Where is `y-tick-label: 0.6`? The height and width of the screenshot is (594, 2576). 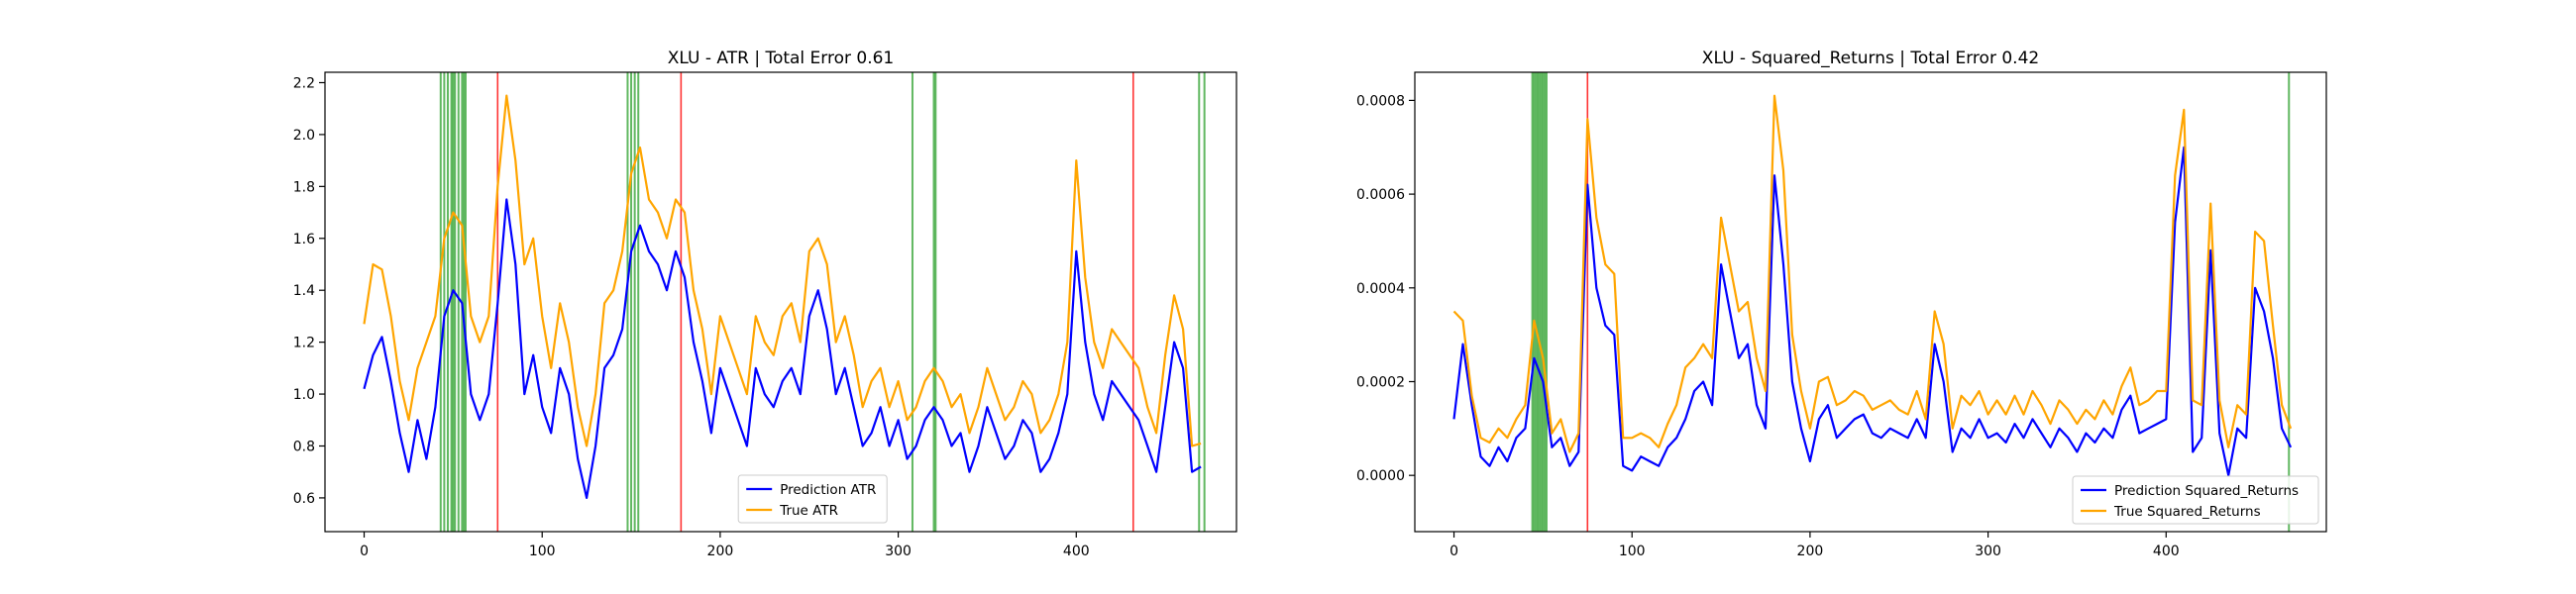 y-tick-label: 0.6 is located at coordinates (304, 499).